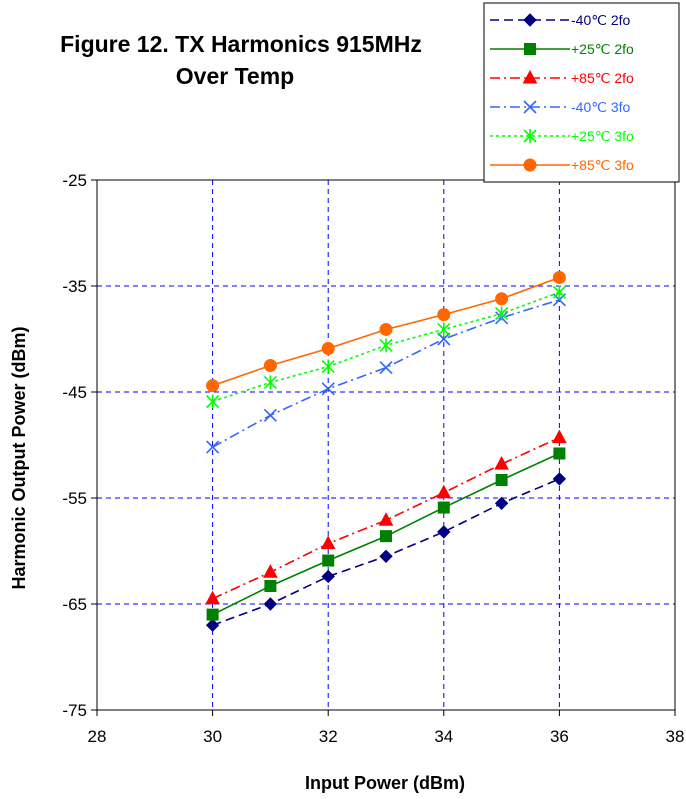 The image size is (686, 799). What do you see at coordinates (328, 736) in the screenshot?
I see `x-tick-label: 32` at bounding box center [328, 736].